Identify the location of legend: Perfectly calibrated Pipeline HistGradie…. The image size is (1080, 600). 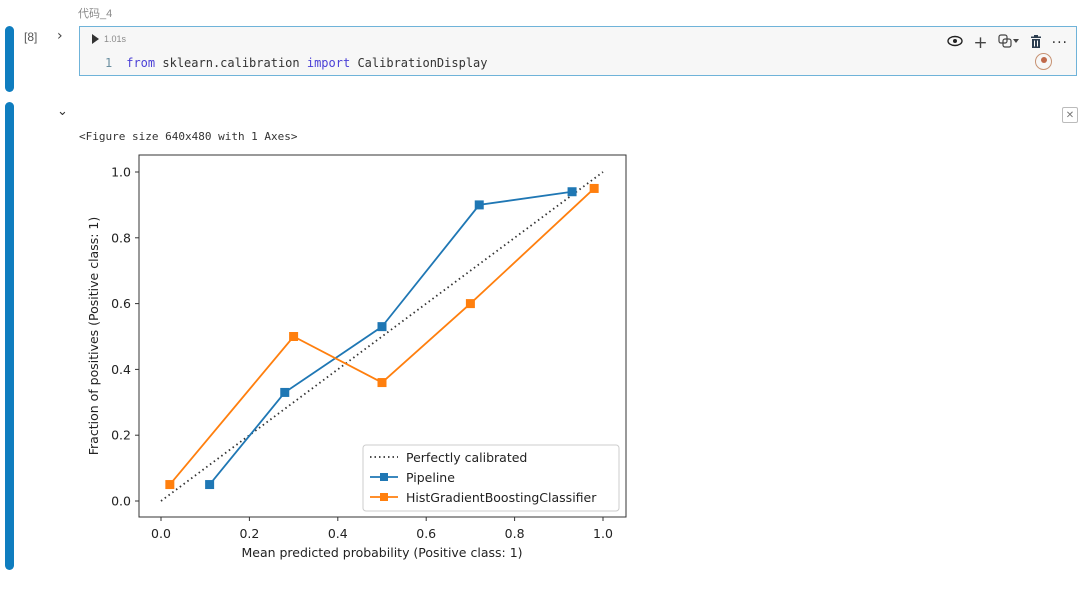
(491, 478).